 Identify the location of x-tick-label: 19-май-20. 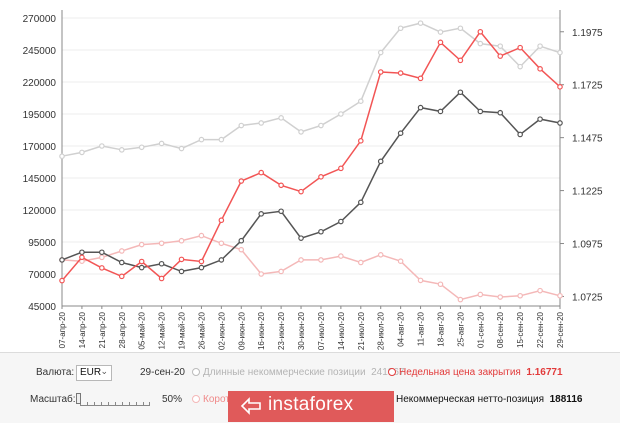
(182, 330).